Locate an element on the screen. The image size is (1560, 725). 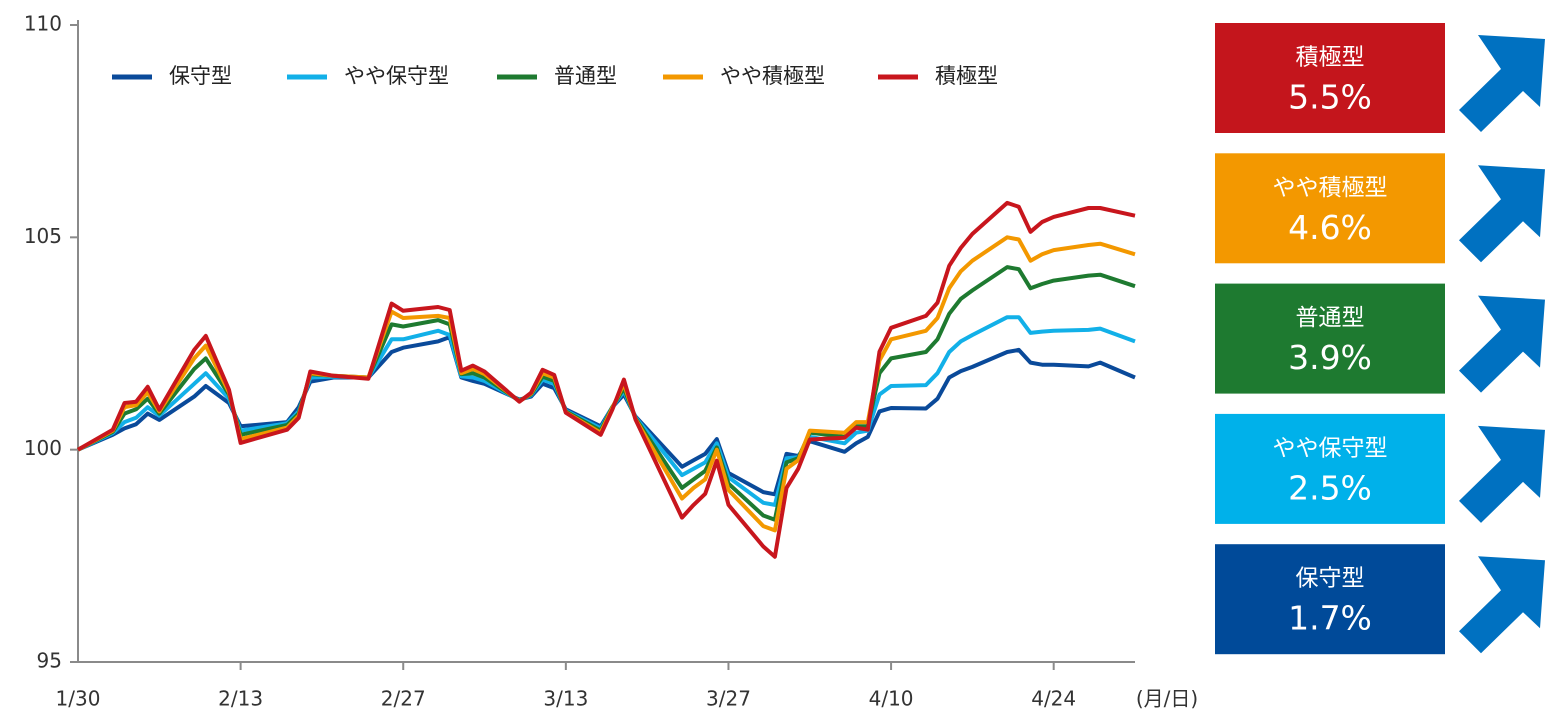
summary-change: 4.6% is located at coordinates (1330, 227).